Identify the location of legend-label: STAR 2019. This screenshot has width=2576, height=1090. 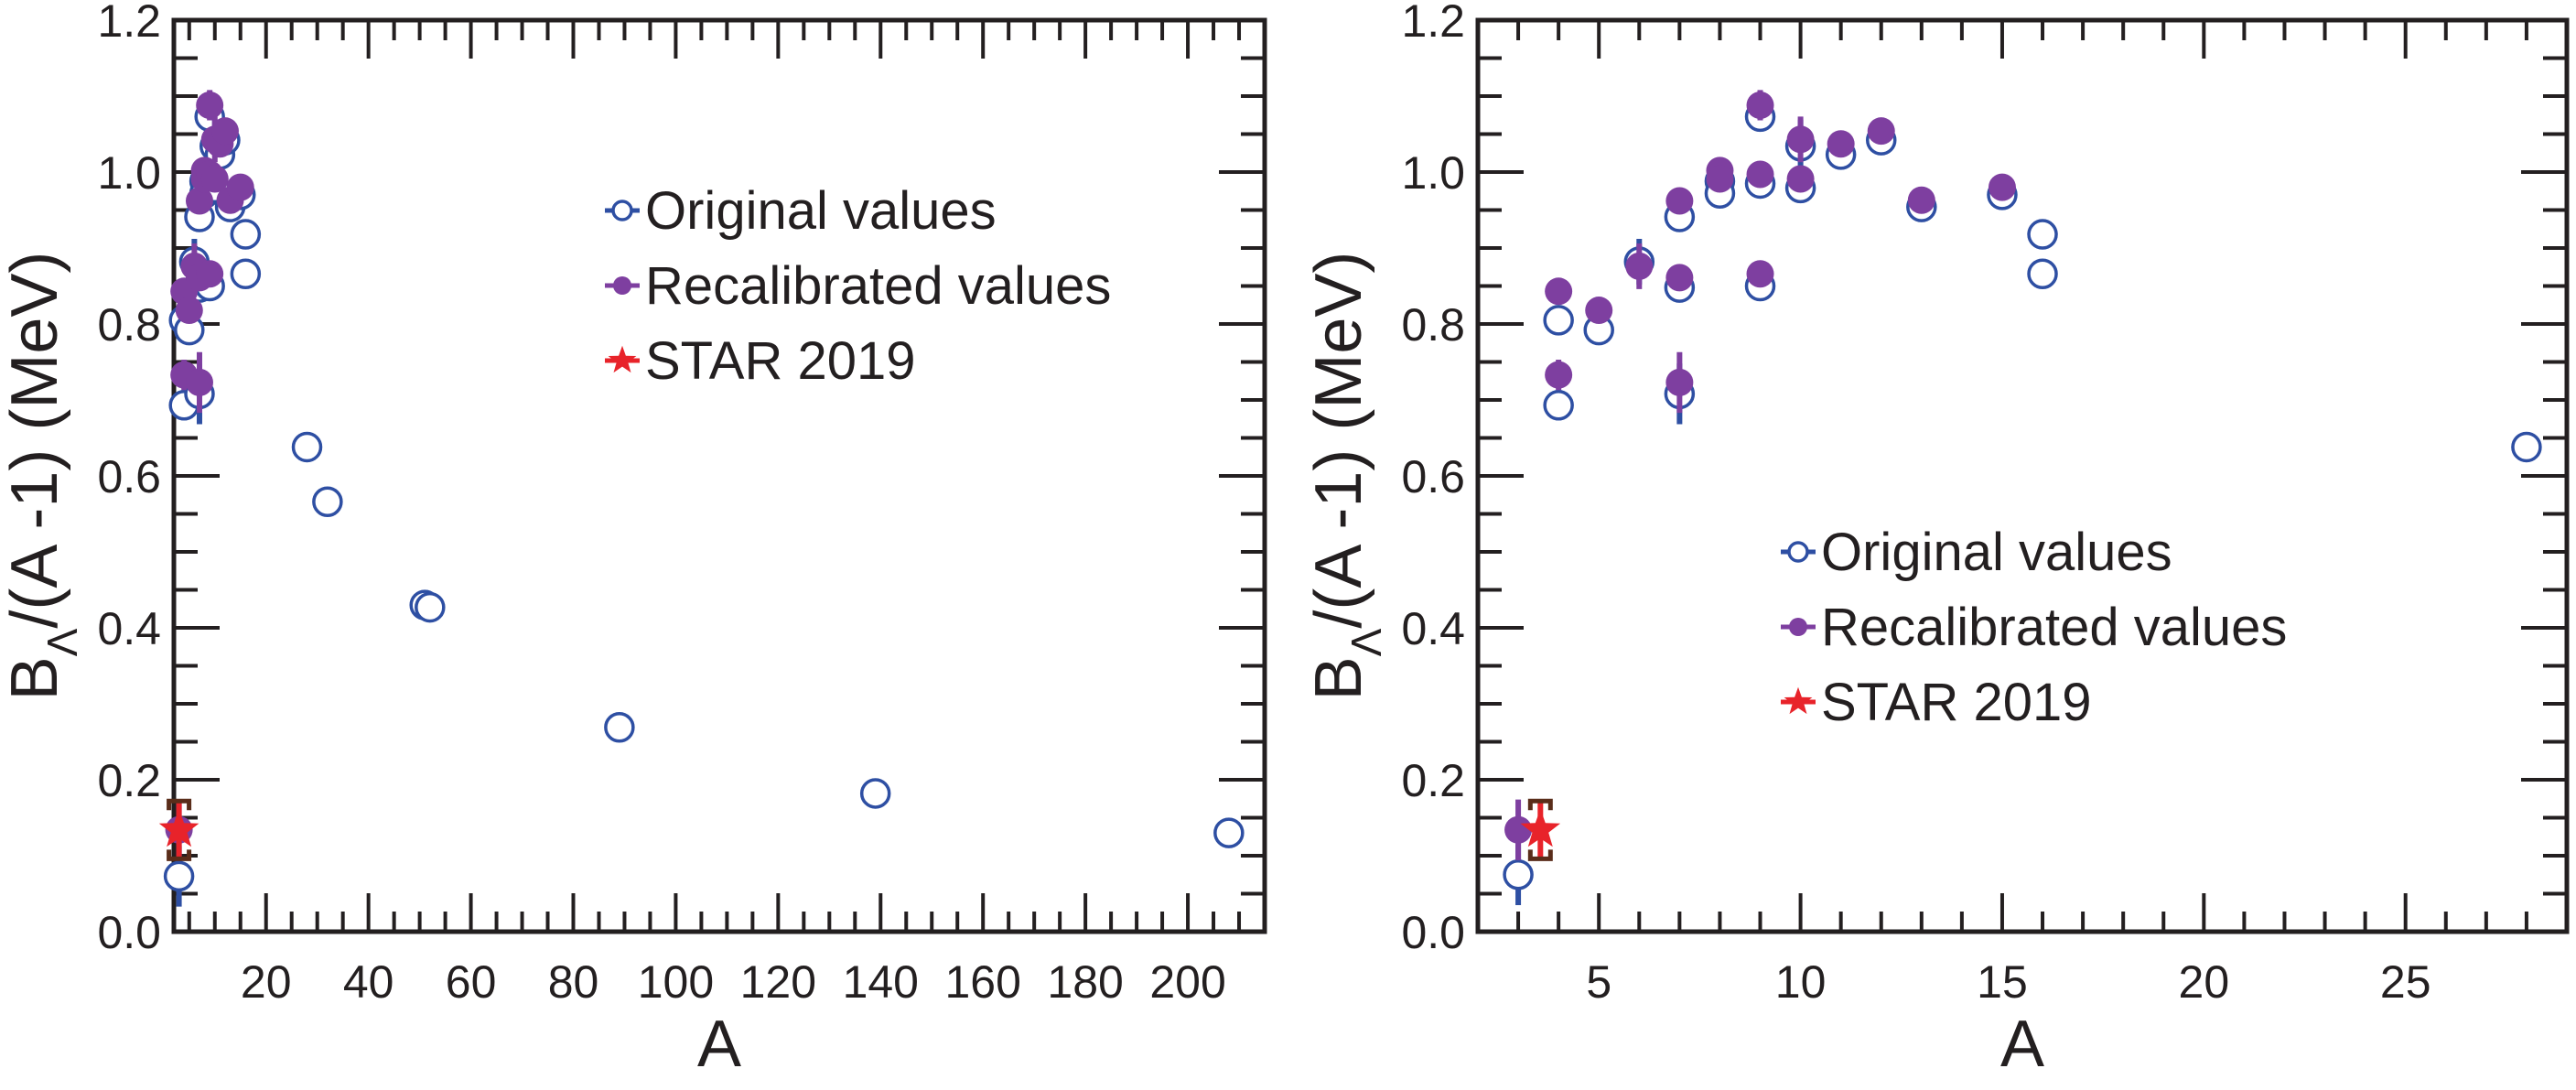
(780, 361).